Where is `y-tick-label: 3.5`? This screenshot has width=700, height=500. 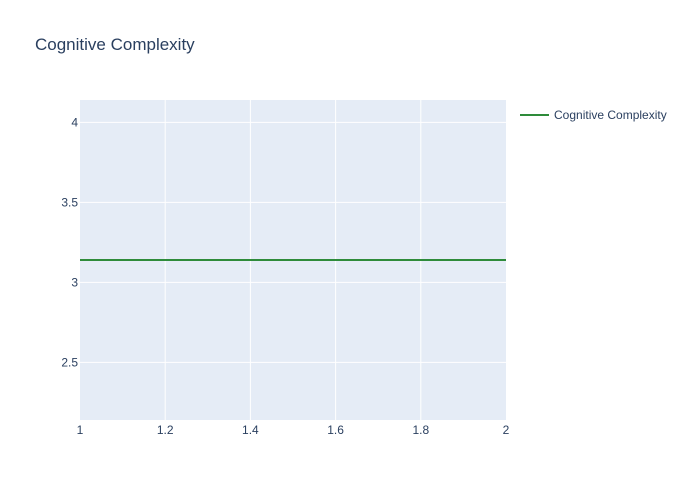 y-tick-label: 3.5 is located at coordinates (69, 202).